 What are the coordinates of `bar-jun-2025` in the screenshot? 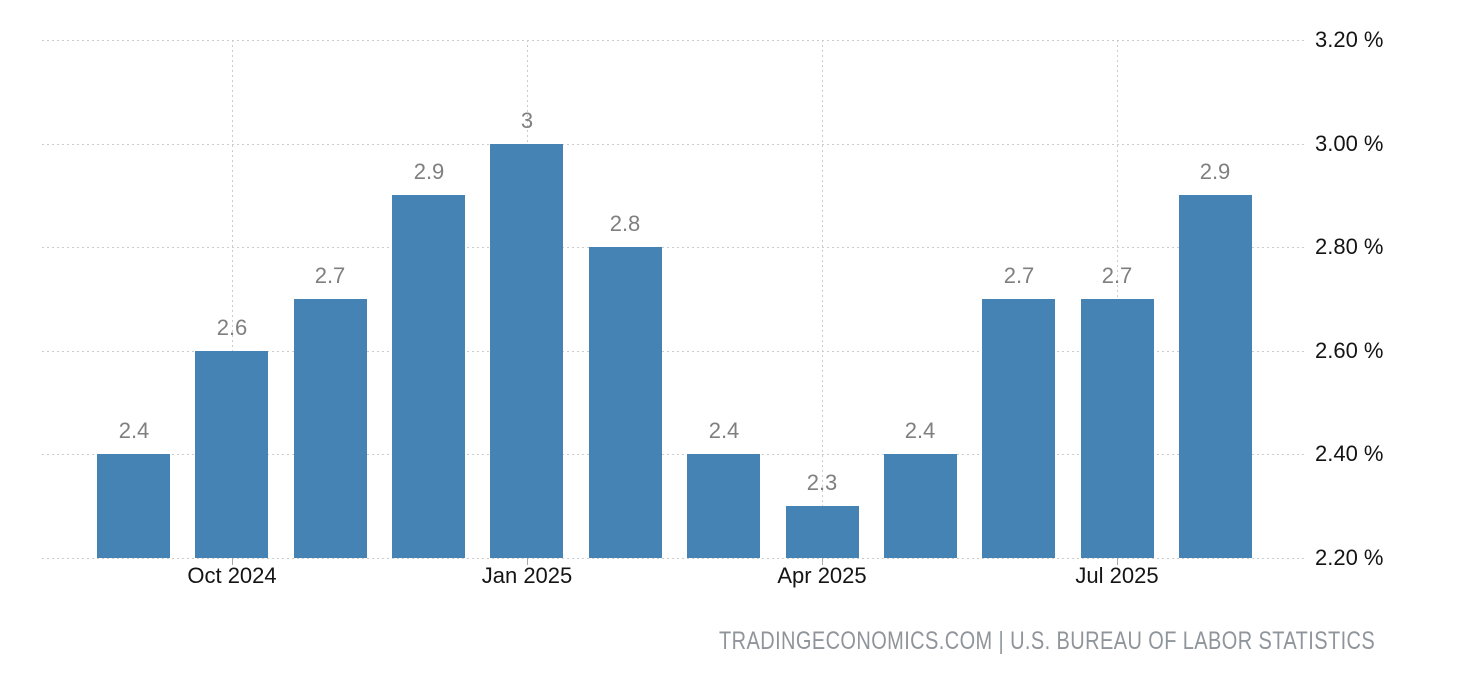 It's located at (1018, 428).